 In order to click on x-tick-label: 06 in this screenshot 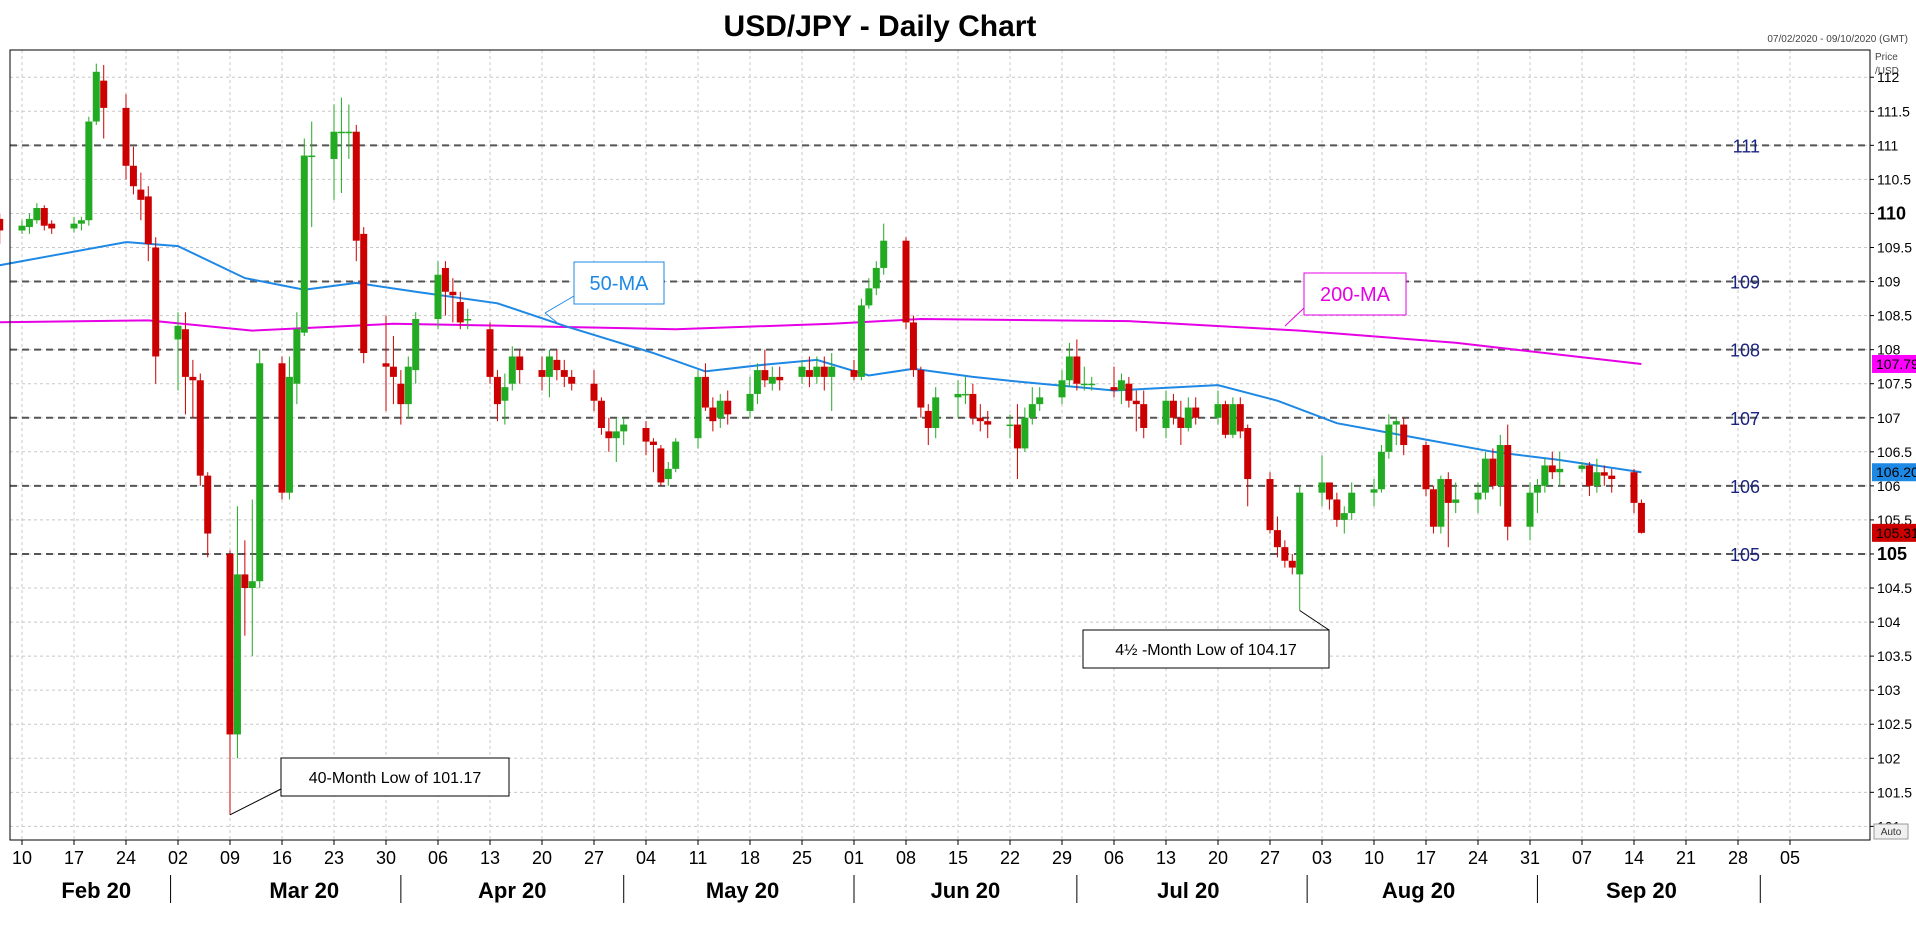, I will do `click(1114, 858)`.